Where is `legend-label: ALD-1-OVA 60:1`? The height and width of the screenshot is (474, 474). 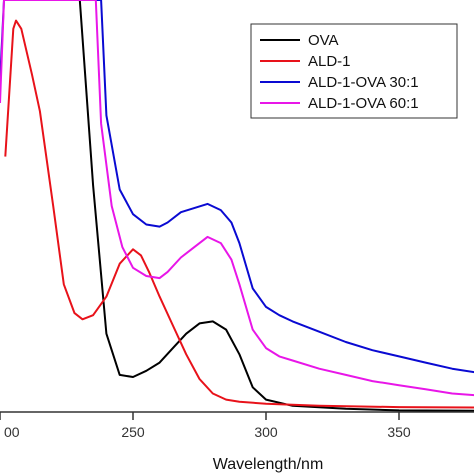
legend-label: ALD-1-OVA 60:1 is located at coordinates (363, 103).